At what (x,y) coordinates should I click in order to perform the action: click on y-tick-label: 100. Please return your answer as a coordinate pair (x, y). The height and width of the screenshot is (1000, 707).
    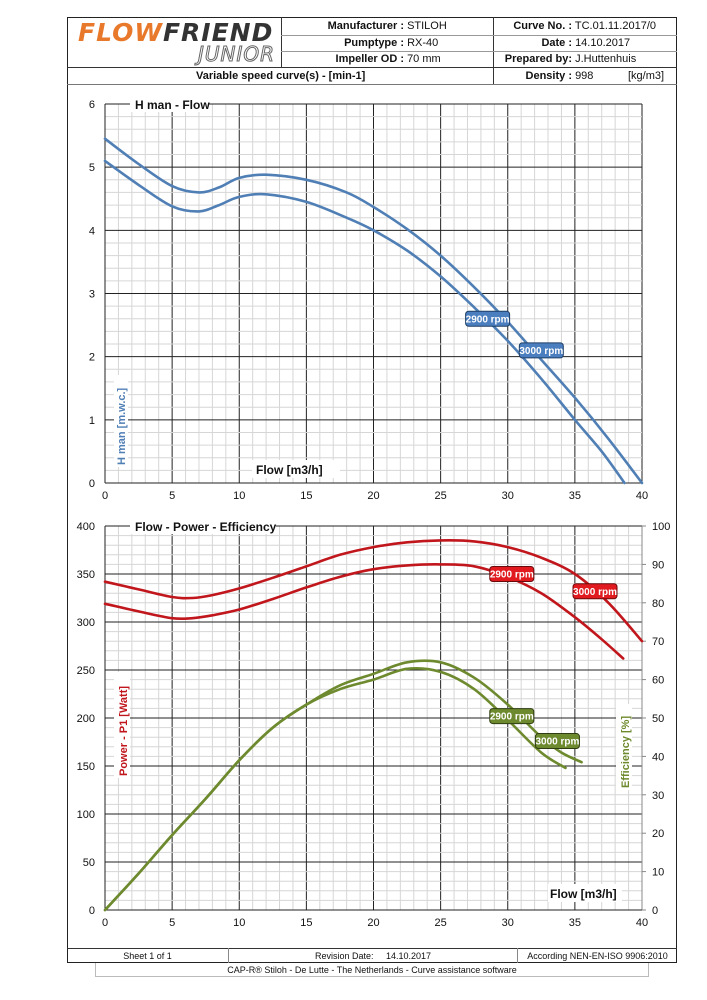
    Looking at the image, I should click on (86, 815).